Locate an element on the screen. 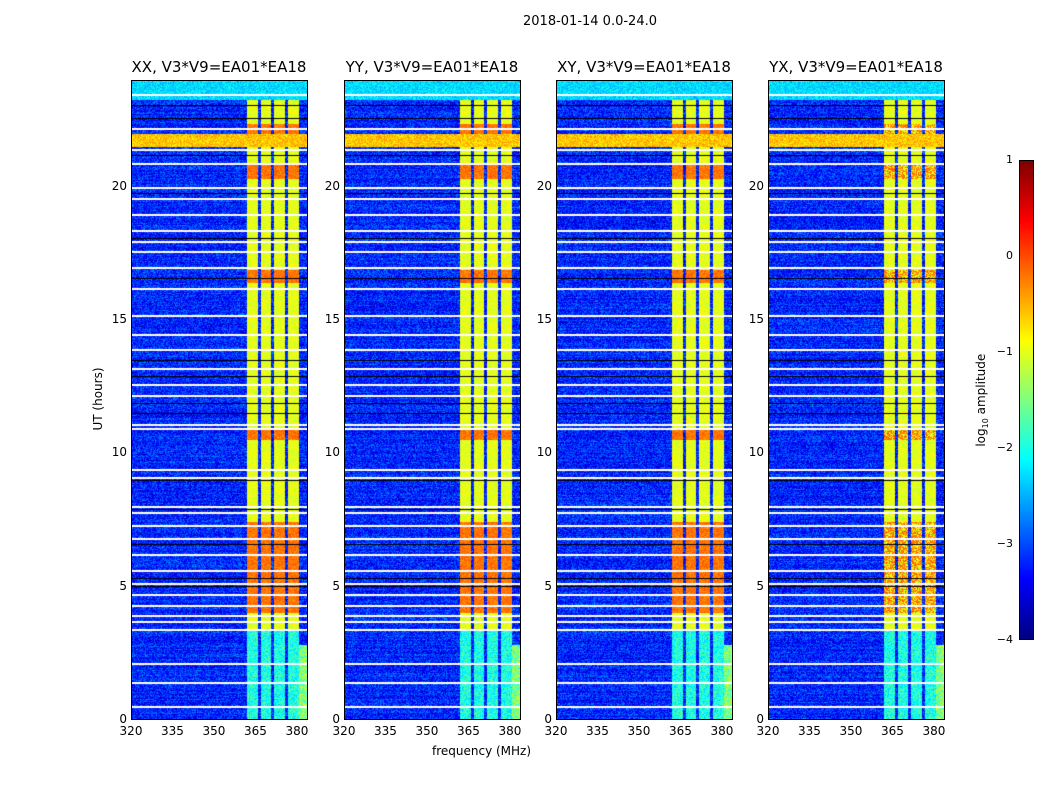 The width and height of the screenshot is (1050, 800). colorbar-label: log10 amplitude is located at coordinates (982, 400).